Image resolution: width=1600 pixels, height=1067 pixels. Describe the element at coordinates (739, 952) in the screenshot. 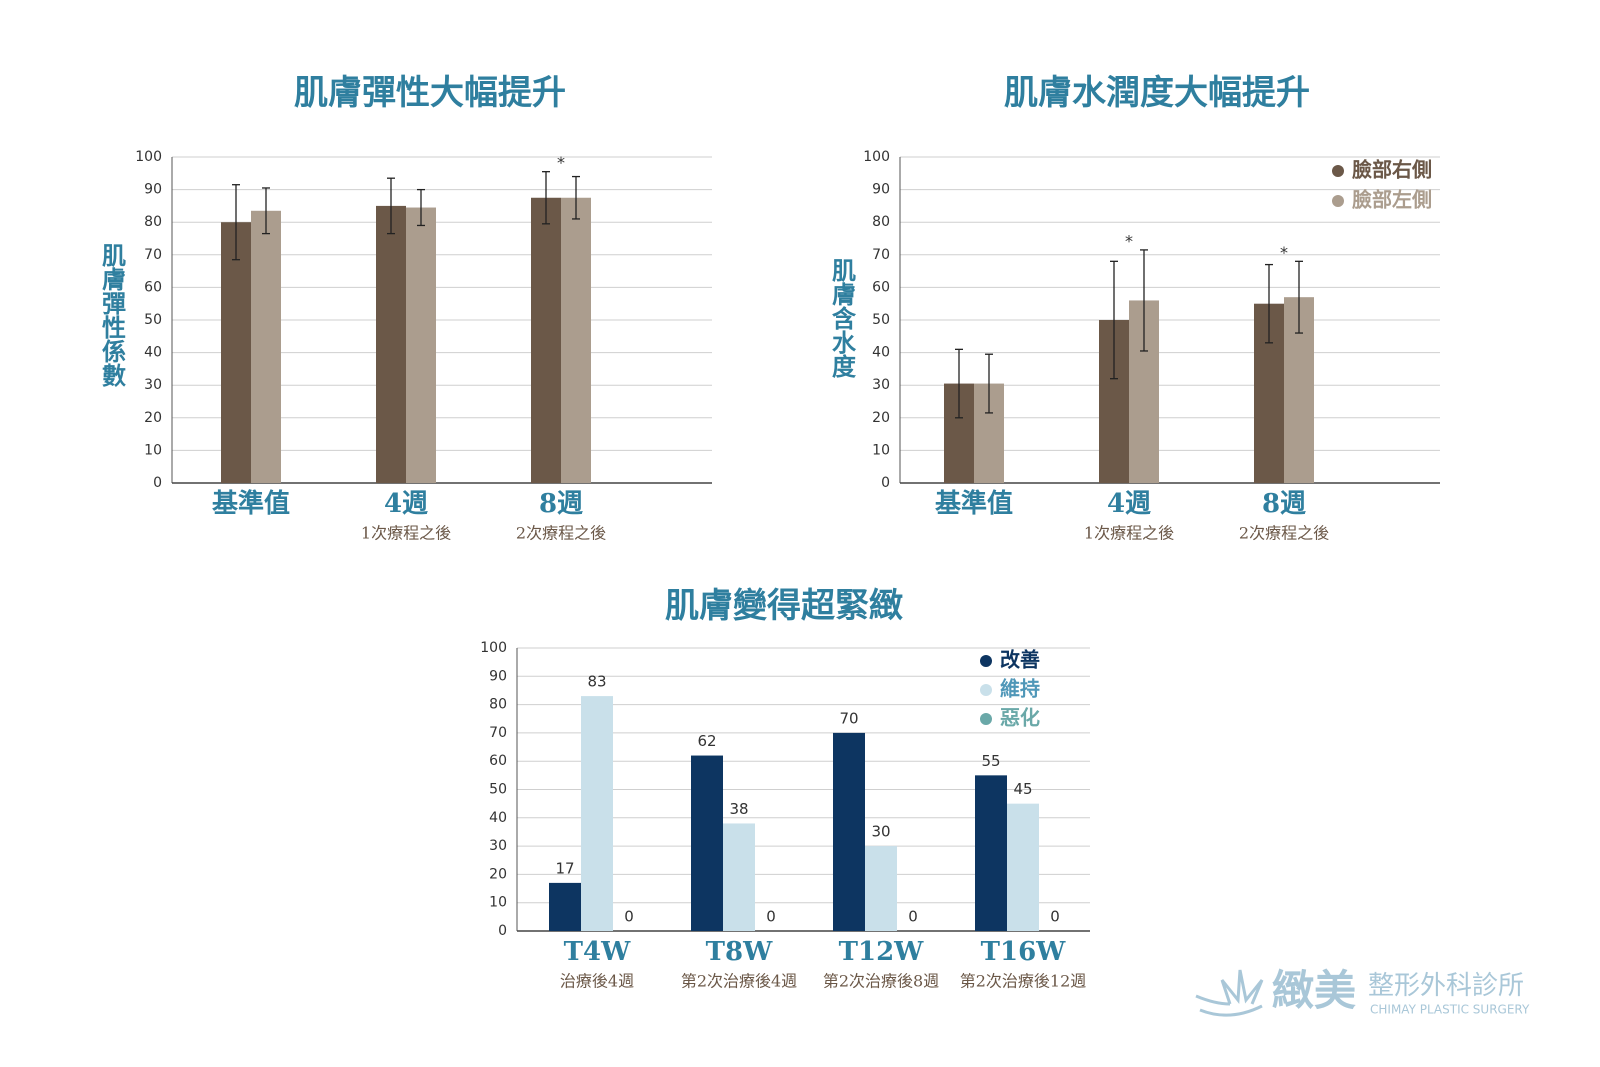

I see `x-tick-label: T8W` at that location.